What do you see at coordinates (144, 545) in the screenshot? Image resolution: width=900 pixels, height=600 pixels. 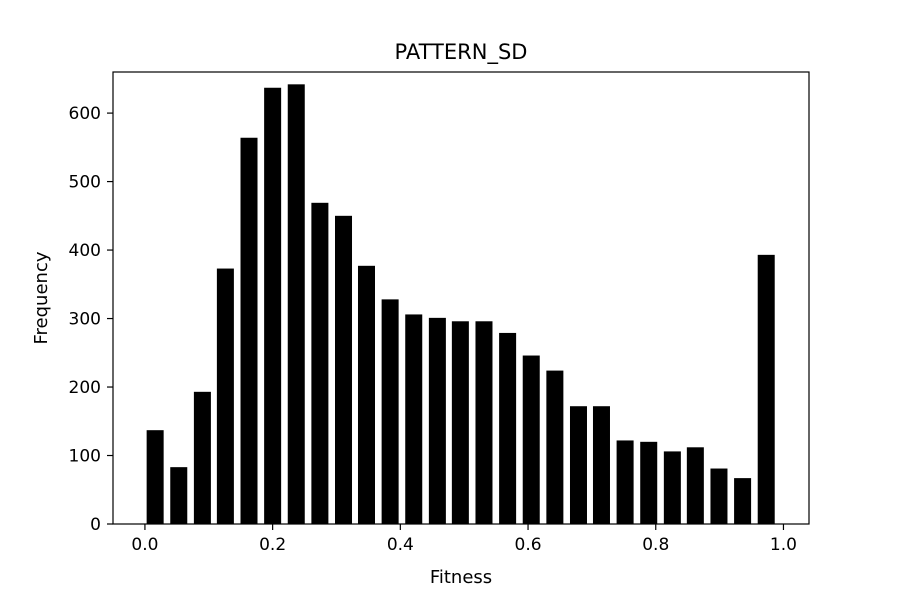 I see `x-tick-label: 0.0` at bounding box center [144, 545].